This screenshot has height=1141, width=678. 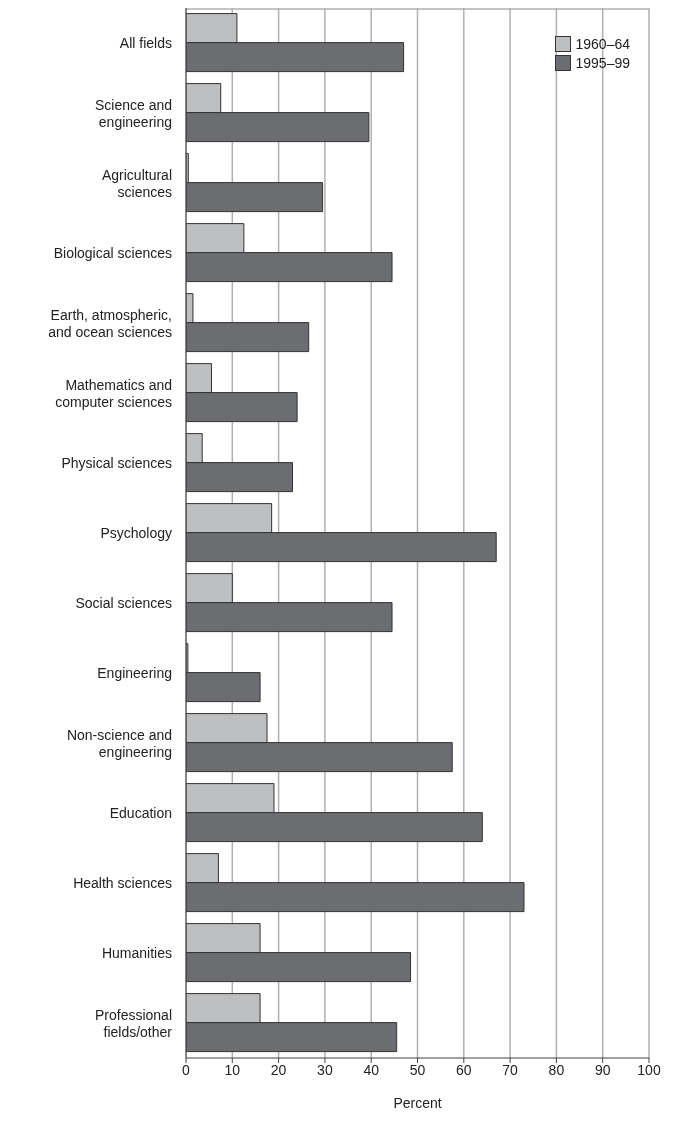 I want to click on x-tick-label: 60, so click(x=464, y=1069).